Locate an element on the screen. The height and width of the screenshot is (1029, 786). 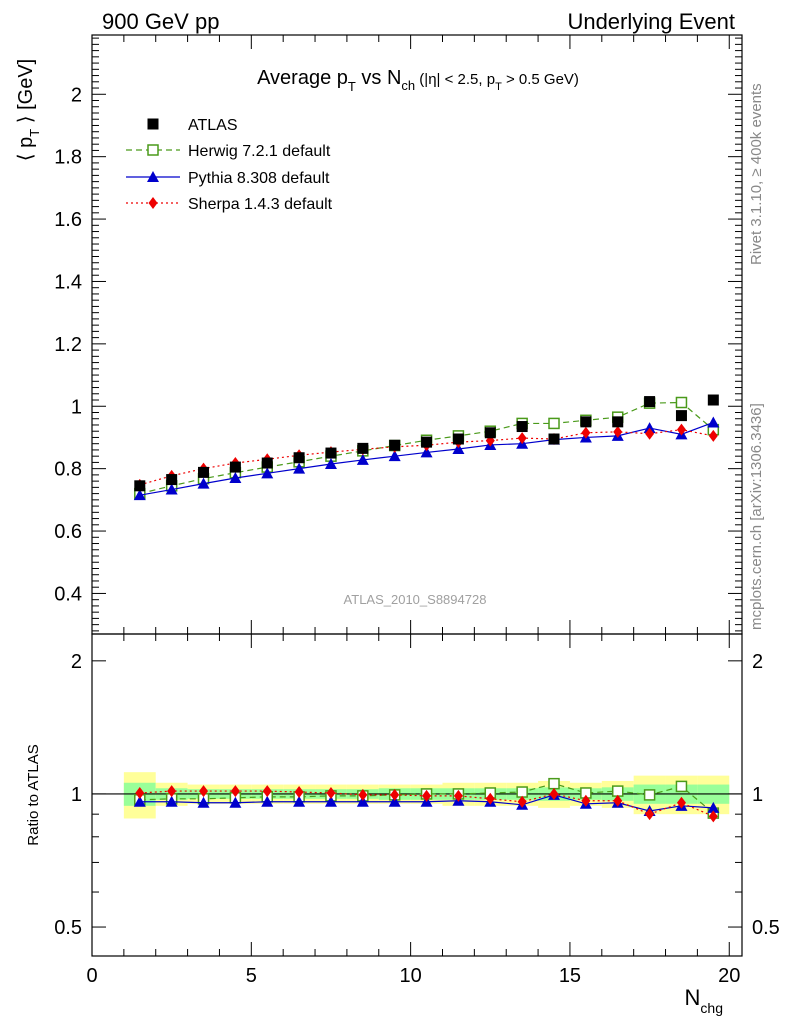
y-tick-label: 1.4 is located at coordinates (68, 282).